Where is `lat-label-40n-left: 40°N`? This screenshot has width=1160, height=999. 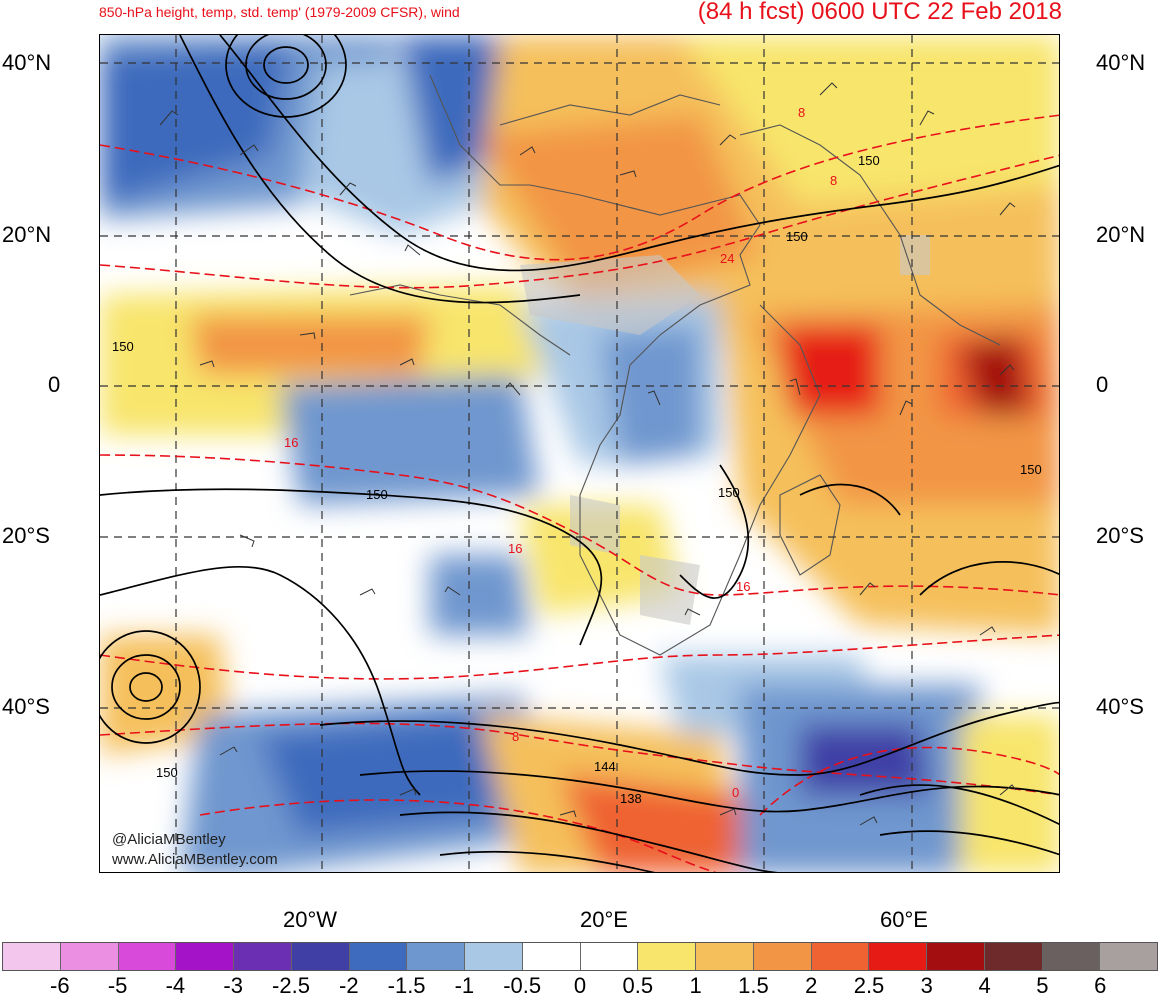 lat-label-40n-left: 40°N is located at coordinates (27, 62).